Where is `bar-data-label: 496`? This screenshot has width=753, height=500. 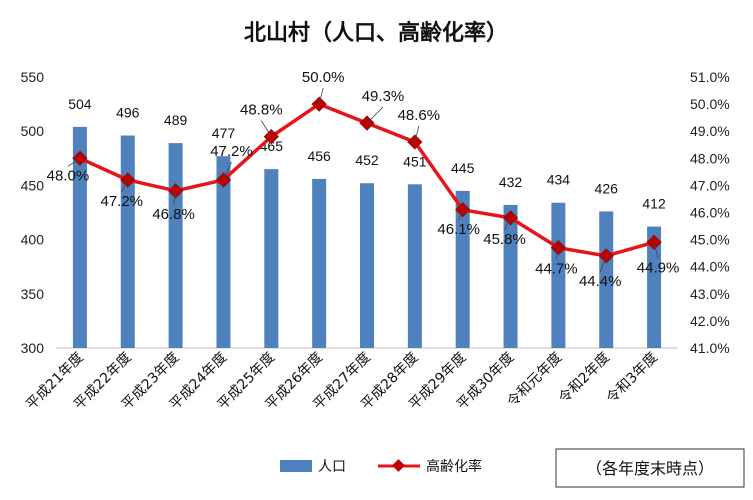
bar-data-label: 496 is located at coordinates (128, 113).